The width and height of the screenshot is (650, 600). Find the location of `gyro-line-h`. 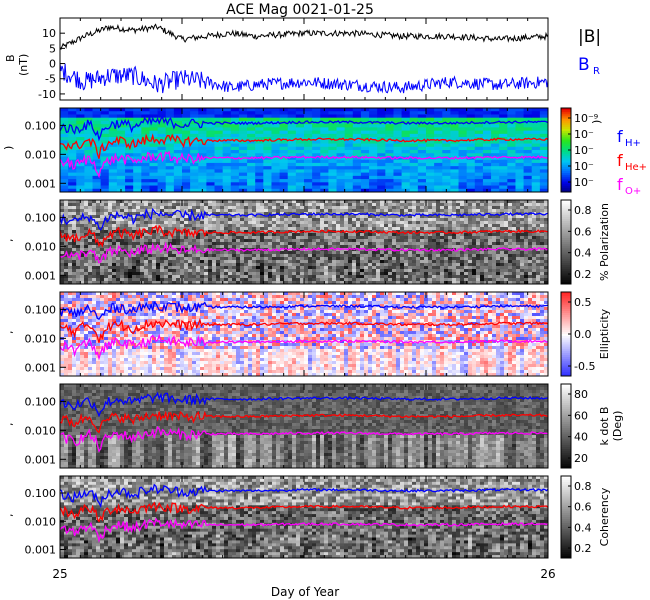

gyro-line-h is located at coordinates (304, 128).